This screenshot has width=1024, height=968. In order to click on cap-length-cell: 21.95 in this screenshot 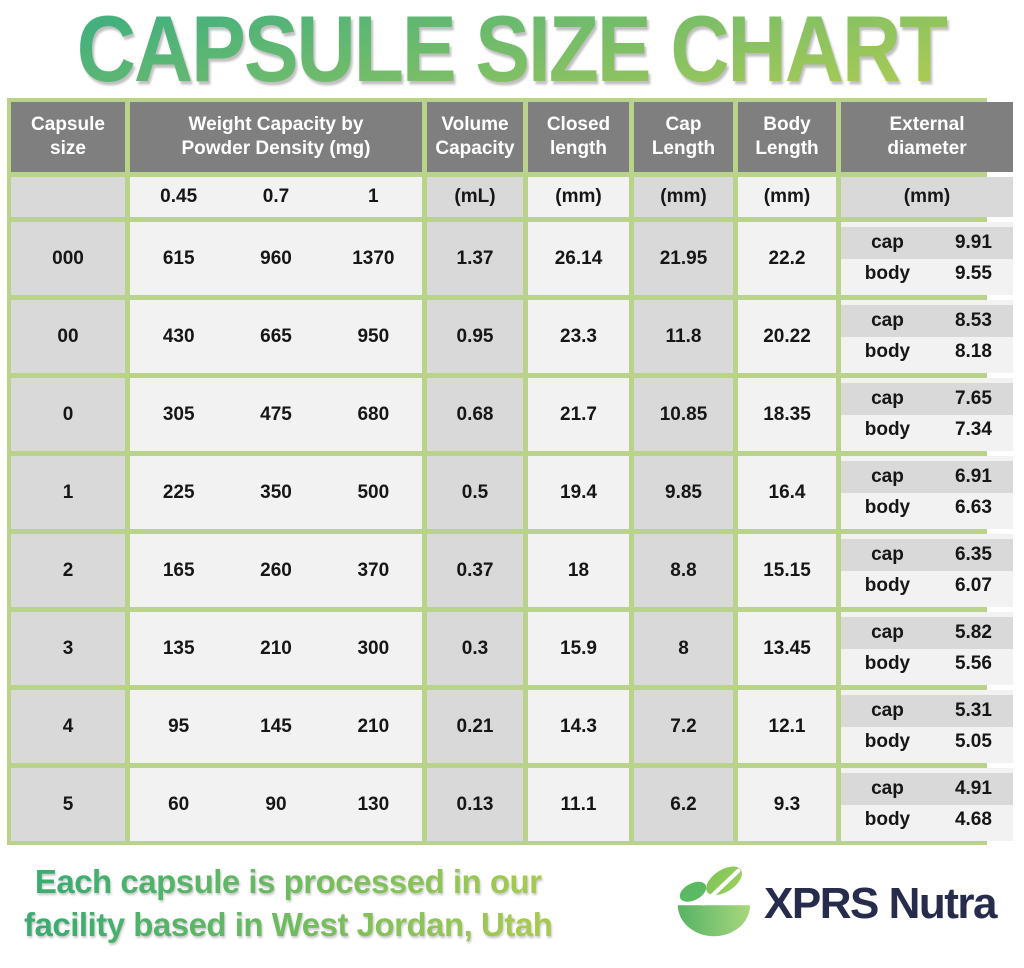, I will do `click(683, 258)`.